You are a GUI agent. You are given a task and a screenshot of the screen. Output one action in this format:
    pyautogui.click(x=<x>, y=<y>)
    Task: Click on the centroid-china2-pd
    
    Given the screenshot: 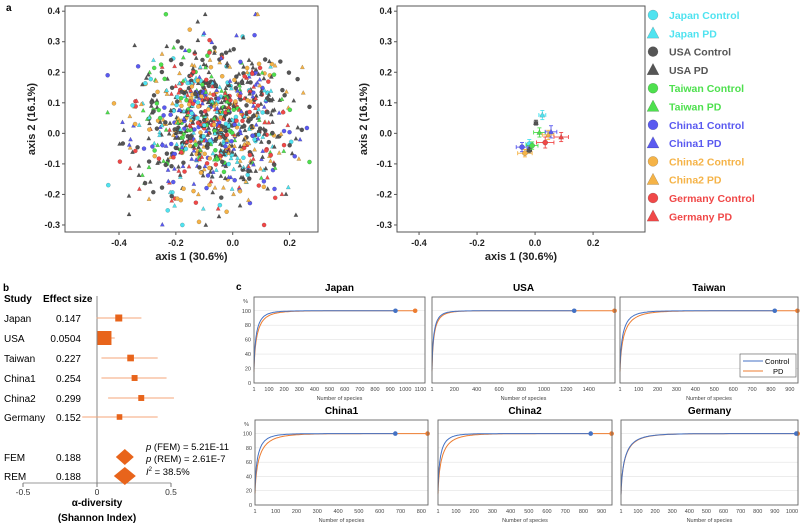 What is the action you would take?
    pyautogui.click(x=548, y=134)
    